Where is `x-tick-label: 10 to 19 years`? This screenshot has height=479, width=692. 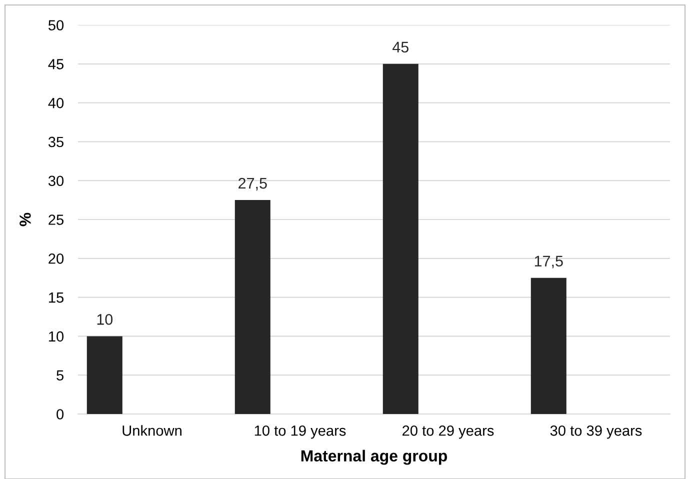
x-tick-label: 10 to 19 years is located at coordinates (300, 432).